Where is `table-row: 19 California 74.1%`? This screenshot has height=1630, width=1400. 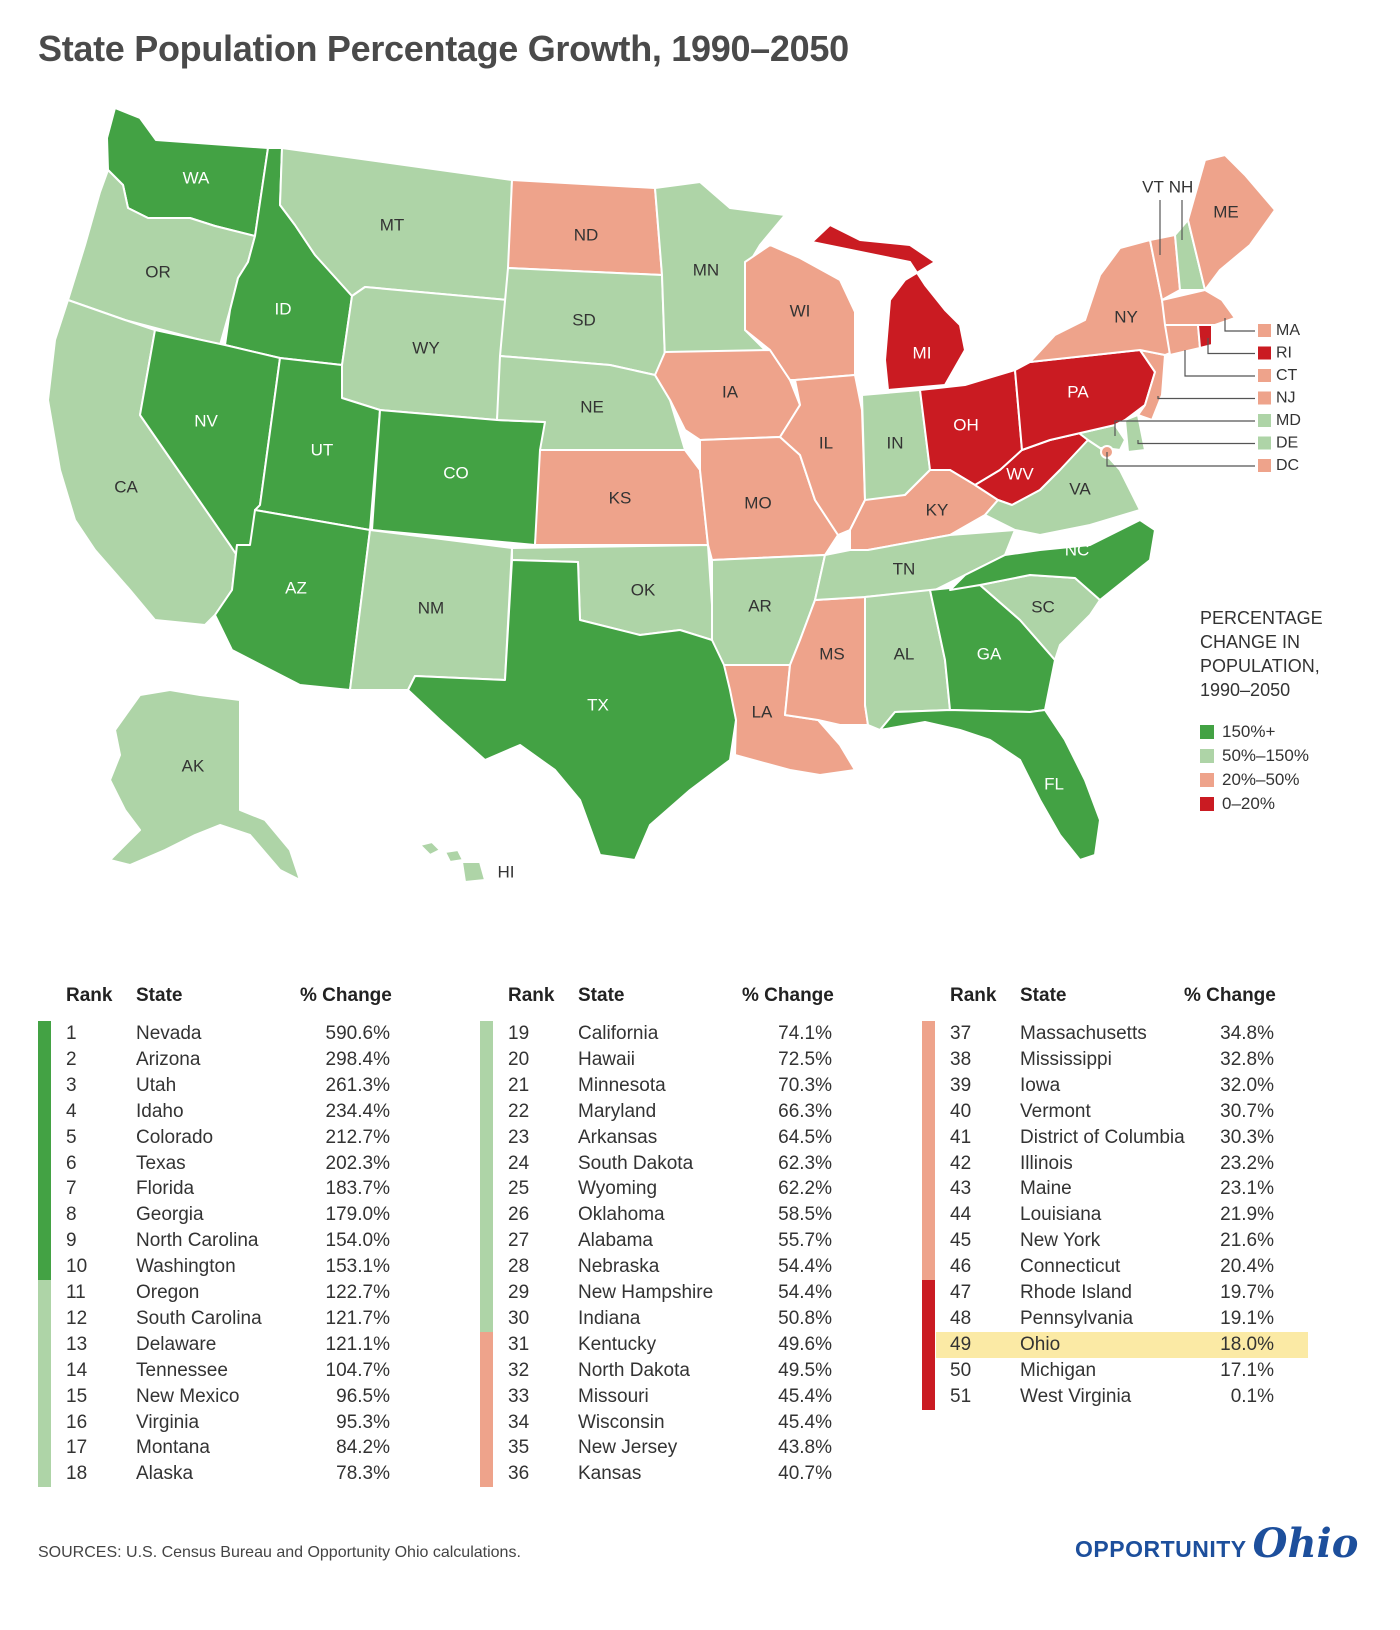 table-row: 19 California 74.1% is located at coordinates (705, 1034).